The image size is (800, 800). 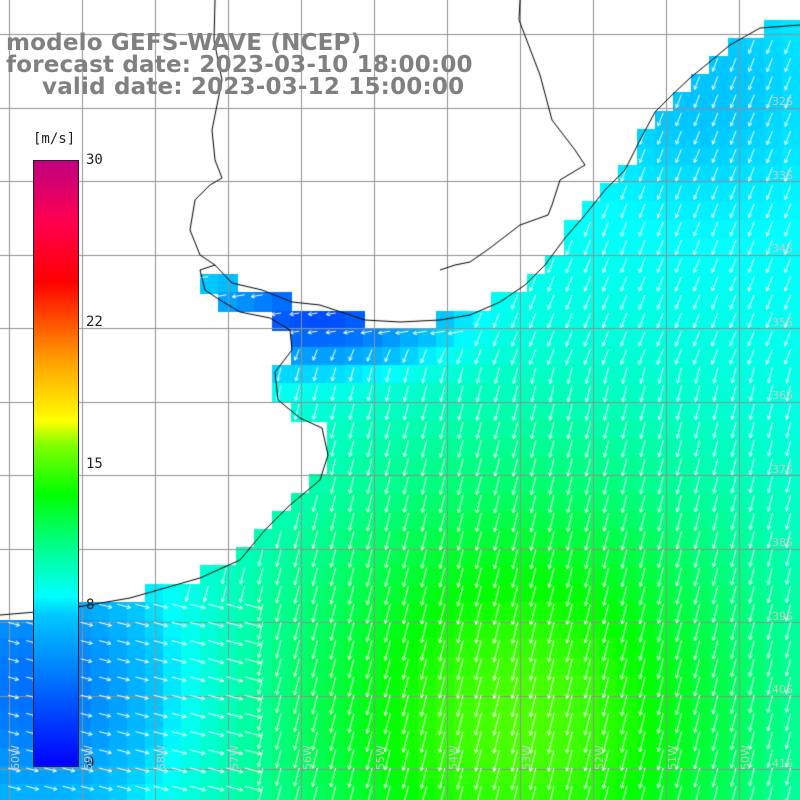 I want to click on latitude-label: 38S, so click(x=782, y=542).